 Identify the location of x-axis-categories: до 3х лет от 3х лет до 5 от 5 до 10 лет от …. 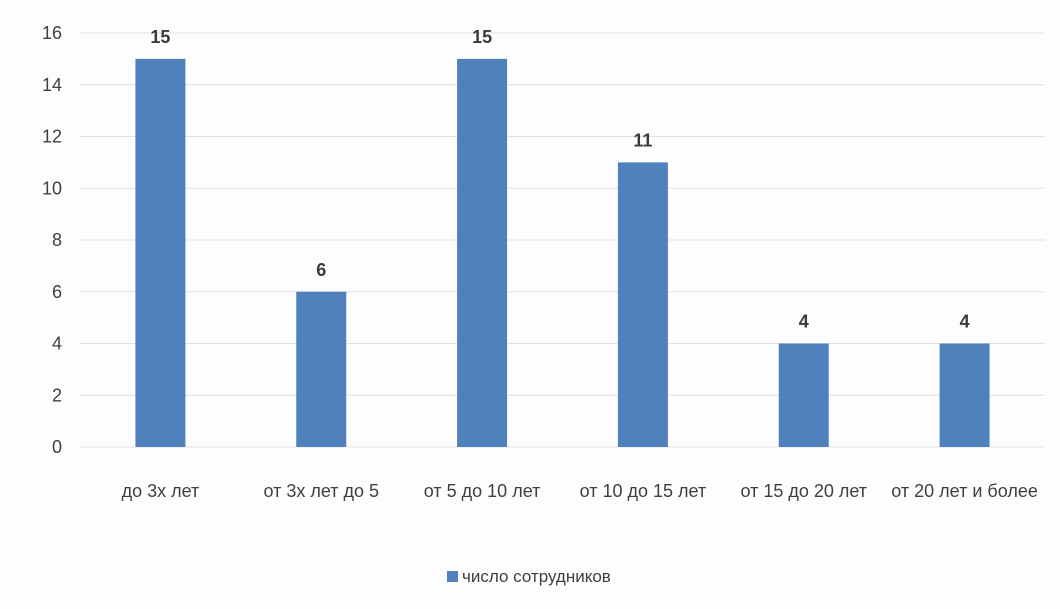
(580, 491).